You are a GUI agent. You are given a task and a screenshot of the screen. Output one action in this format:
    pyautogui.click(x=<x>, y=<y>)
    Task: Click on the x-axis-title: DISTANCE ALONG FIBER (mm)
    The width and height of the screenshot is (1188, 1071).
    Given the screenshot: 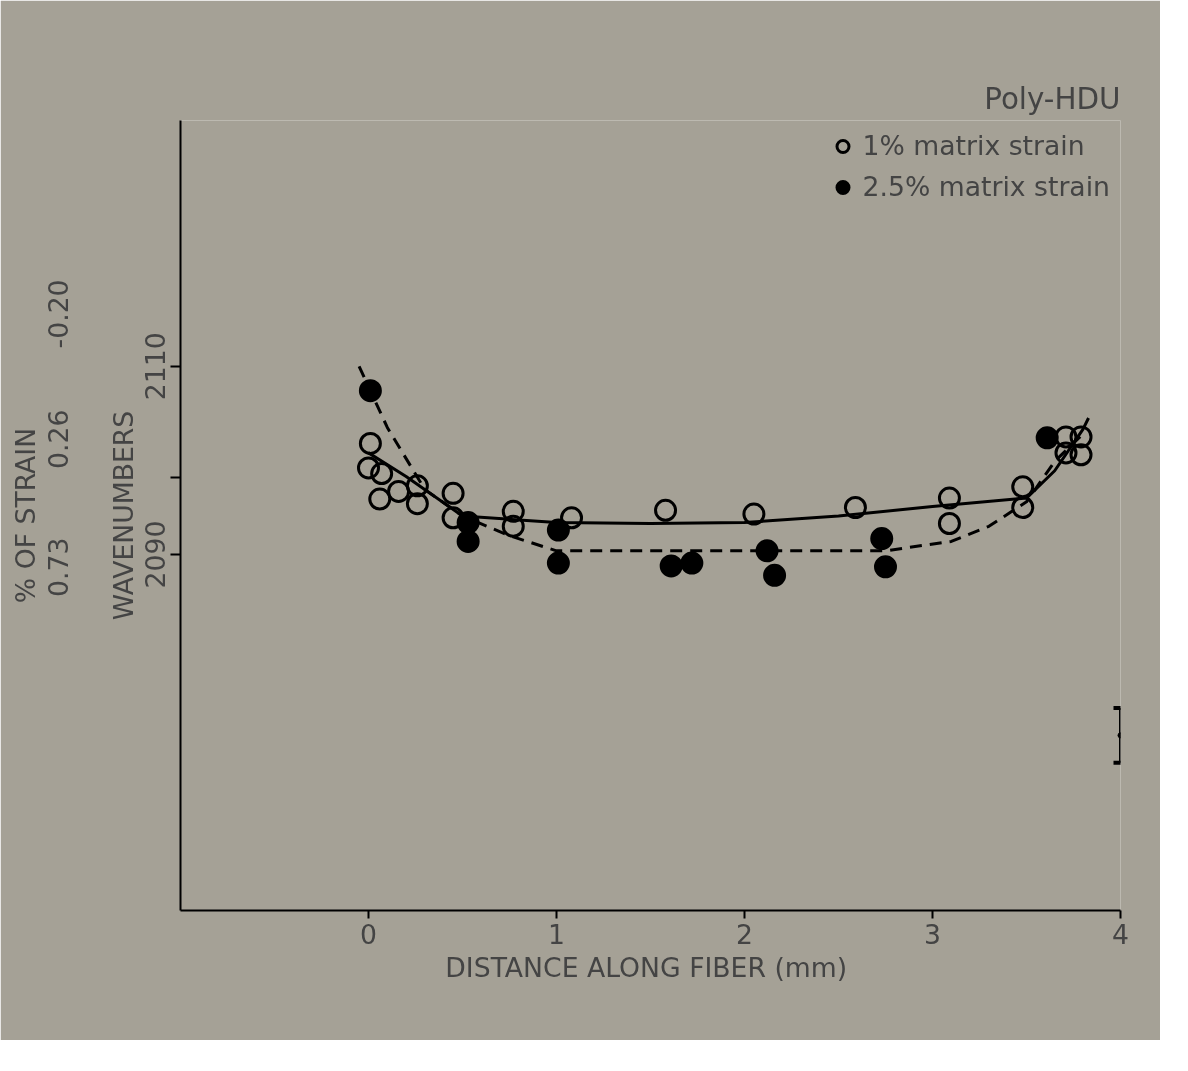 What is the action you would take?
    pyautogui.click(x=646, y=967)
    